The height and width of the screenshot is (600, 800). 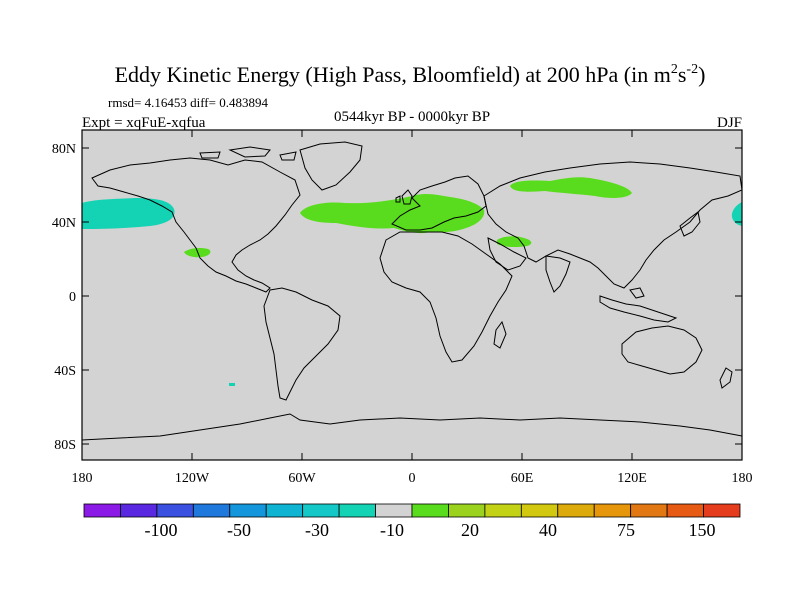 What do you see at coordinates (161, 530) in the screenshot?
I see `colorbar-label: -100` at bounding box center [161, 530].